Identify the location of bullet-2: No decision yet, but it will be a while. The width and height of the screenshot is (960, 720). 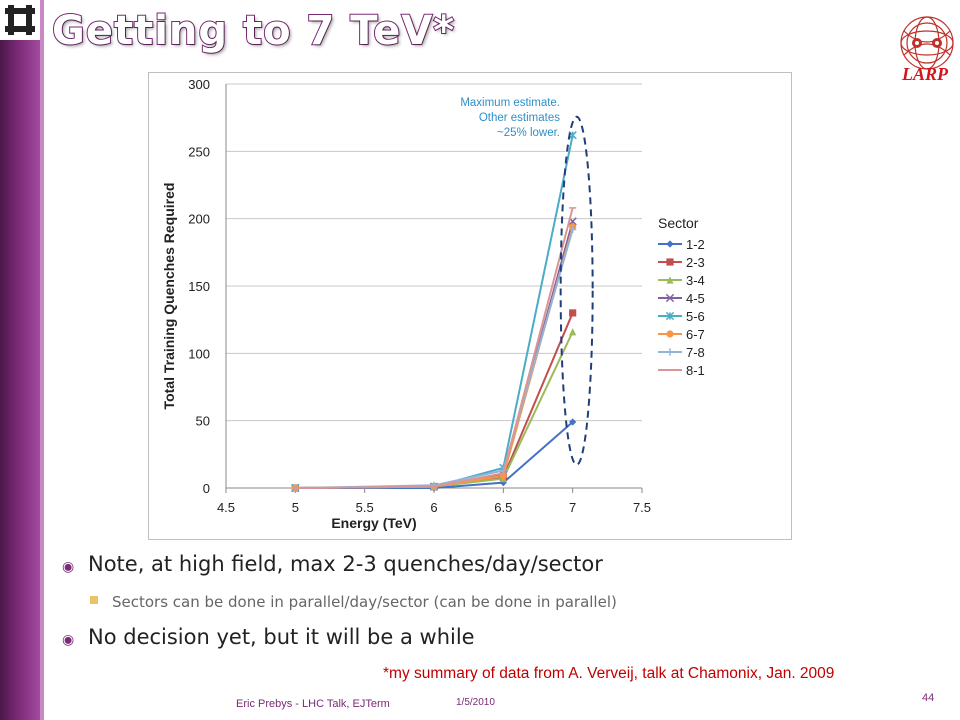
(281, 637).